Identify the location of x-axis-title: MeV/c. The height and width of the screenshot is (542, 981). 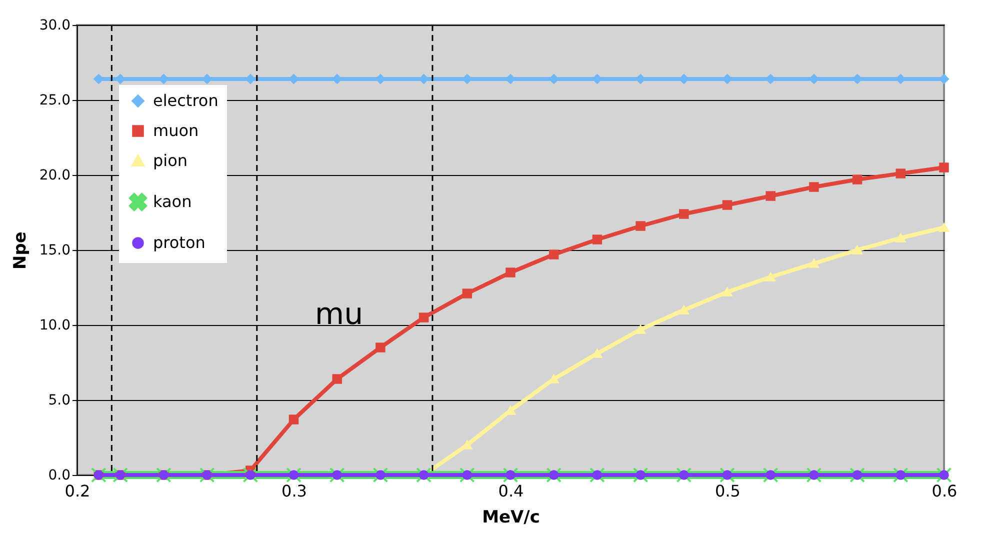
(511, 518).